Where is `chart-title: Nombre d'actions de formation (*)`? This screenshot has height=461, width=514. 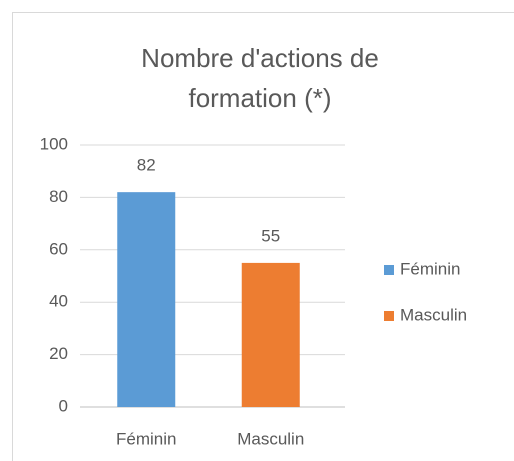 chart-title: Nombre d'actions de formation (*) is located at coordinates (260, 78).